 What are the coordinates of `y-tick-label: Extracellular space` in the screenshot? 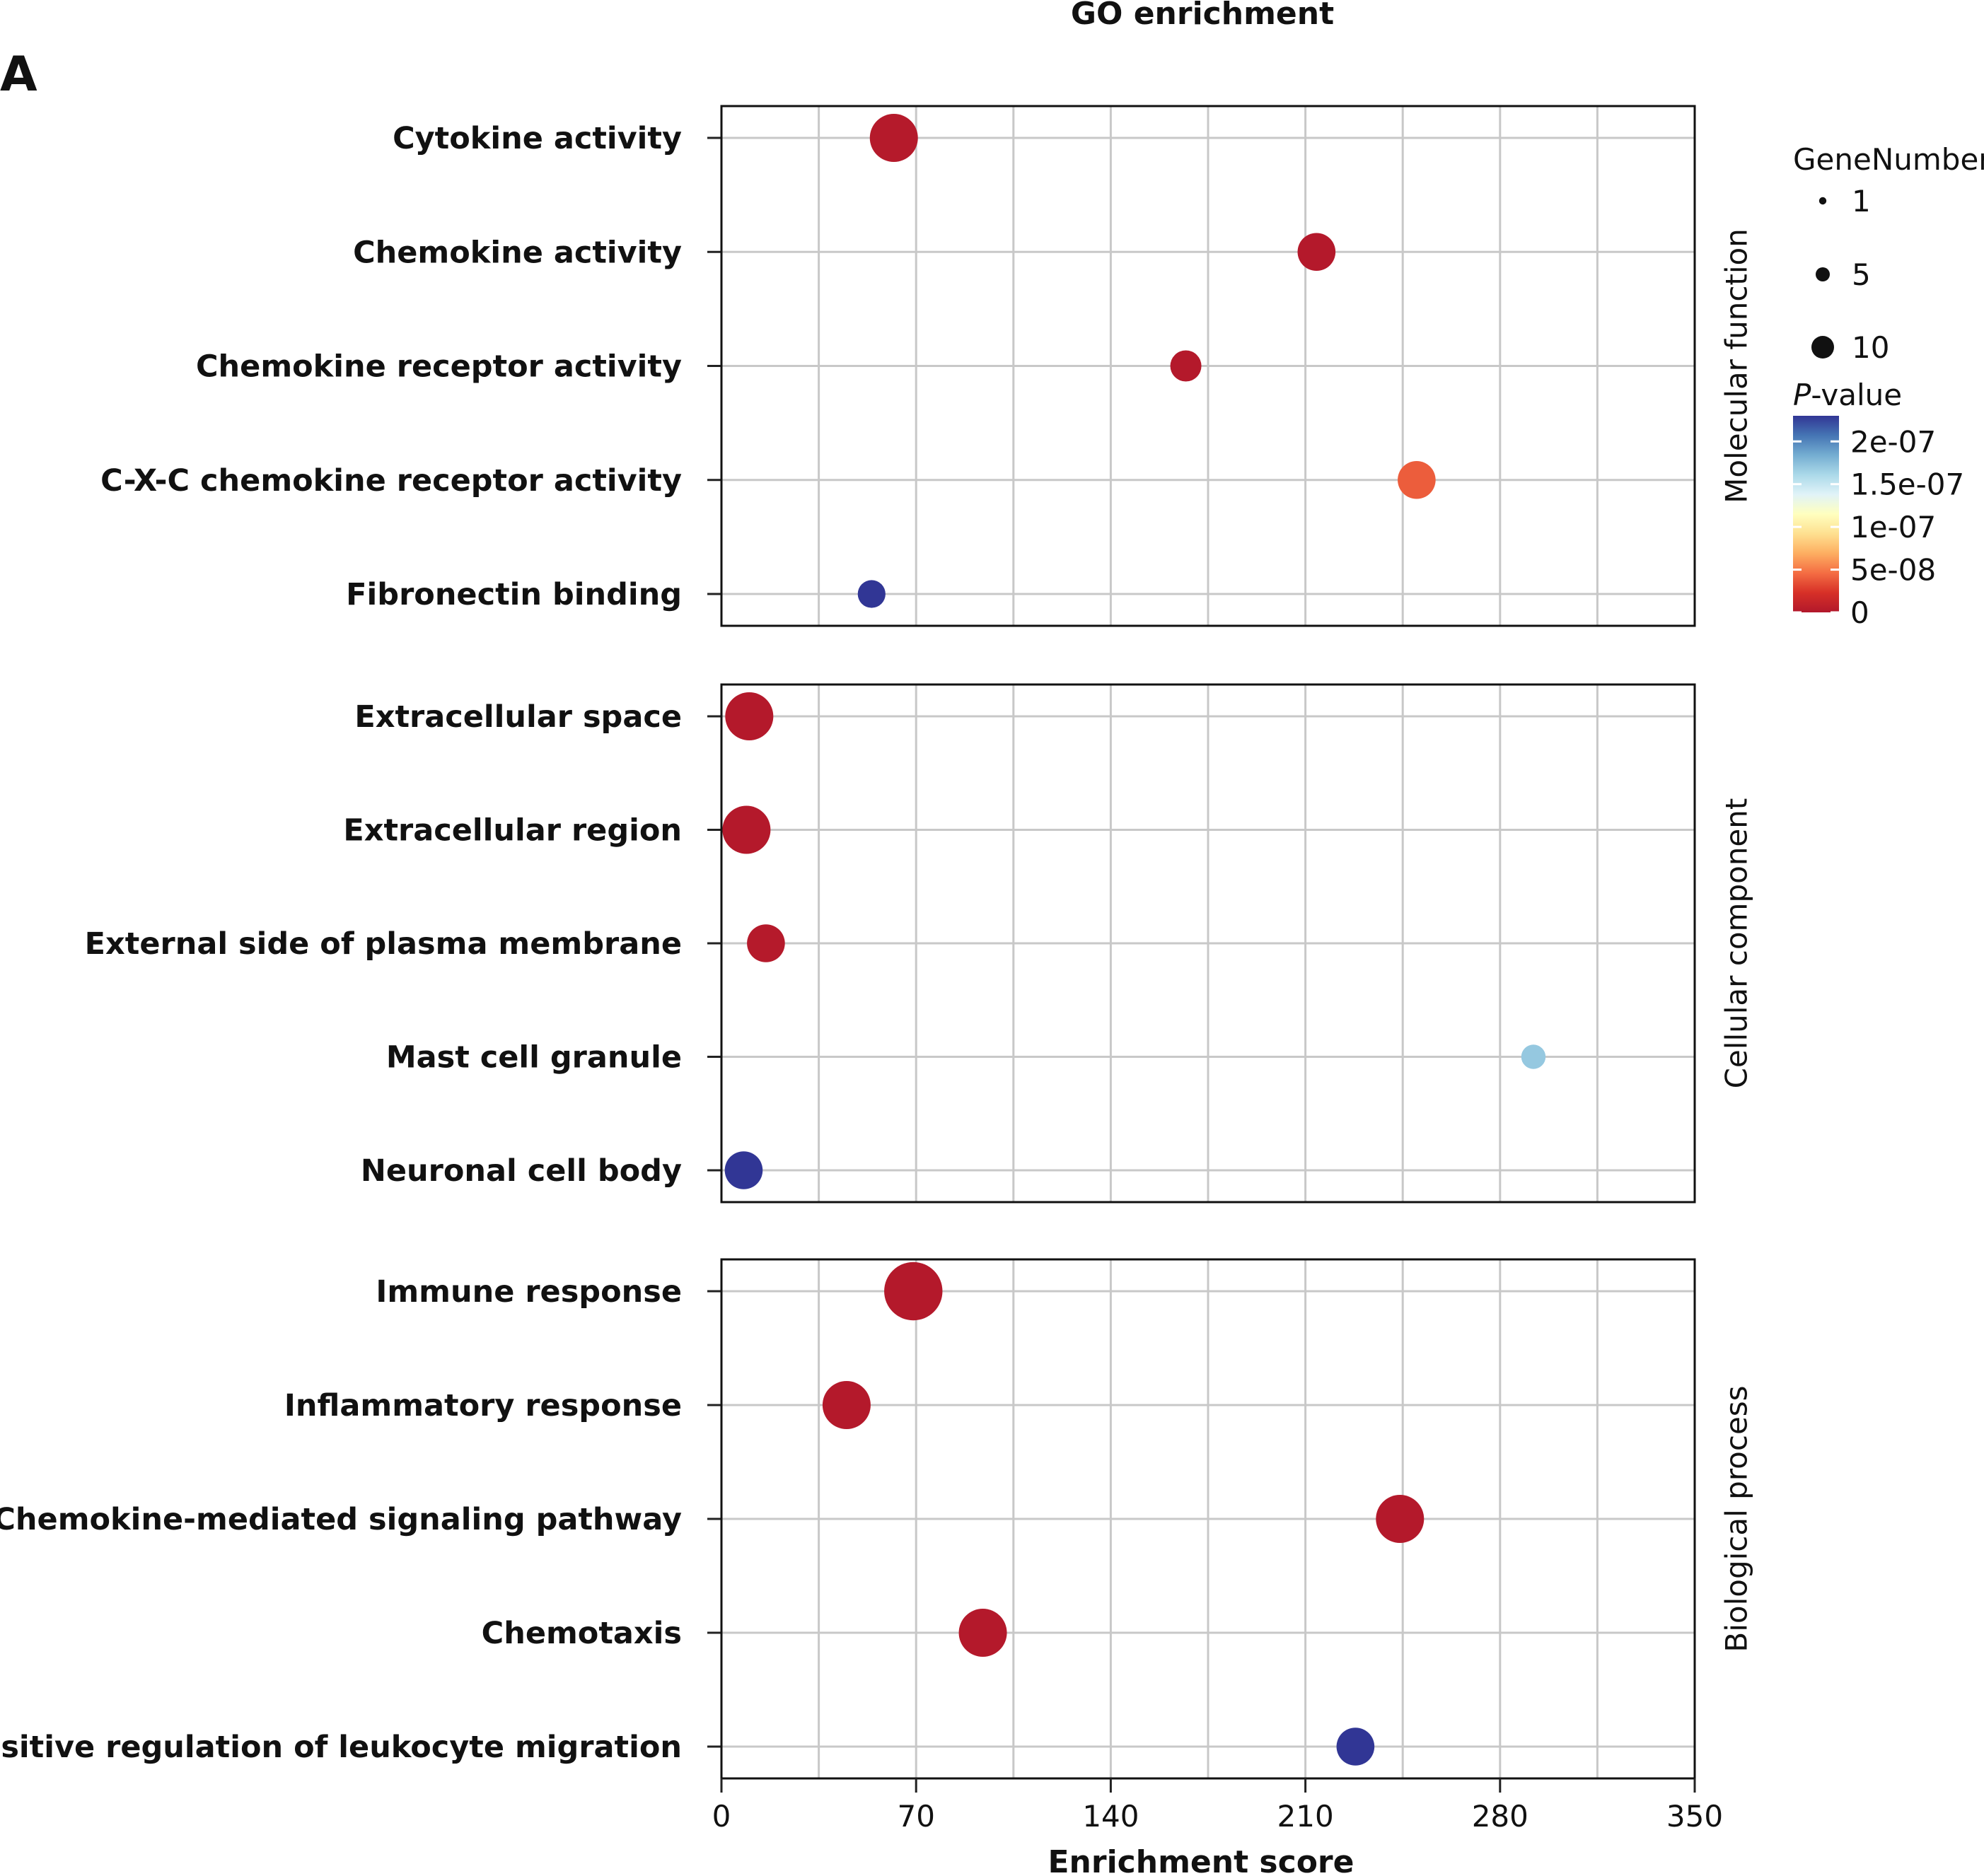 It's located at (518, 717).